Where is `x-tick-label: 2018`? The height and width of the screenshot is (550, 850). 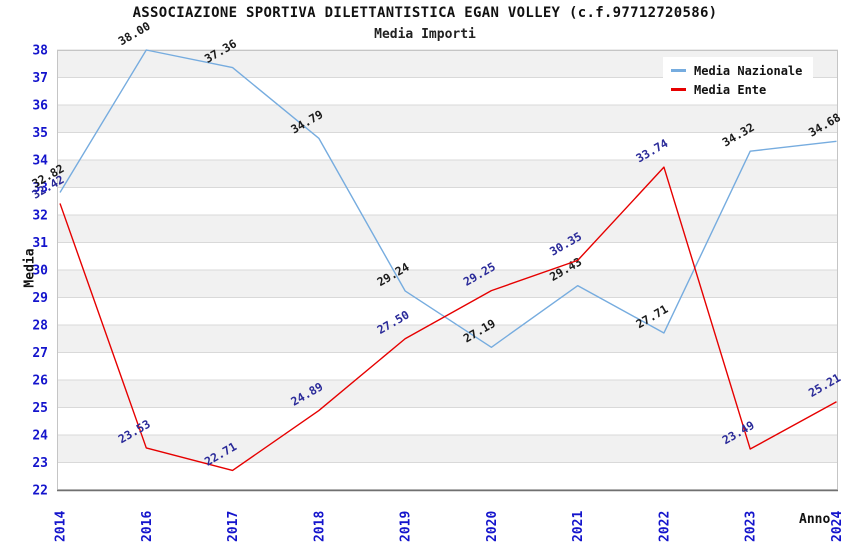
x-tick-label: 2018 is located at coordinates (319, 526).